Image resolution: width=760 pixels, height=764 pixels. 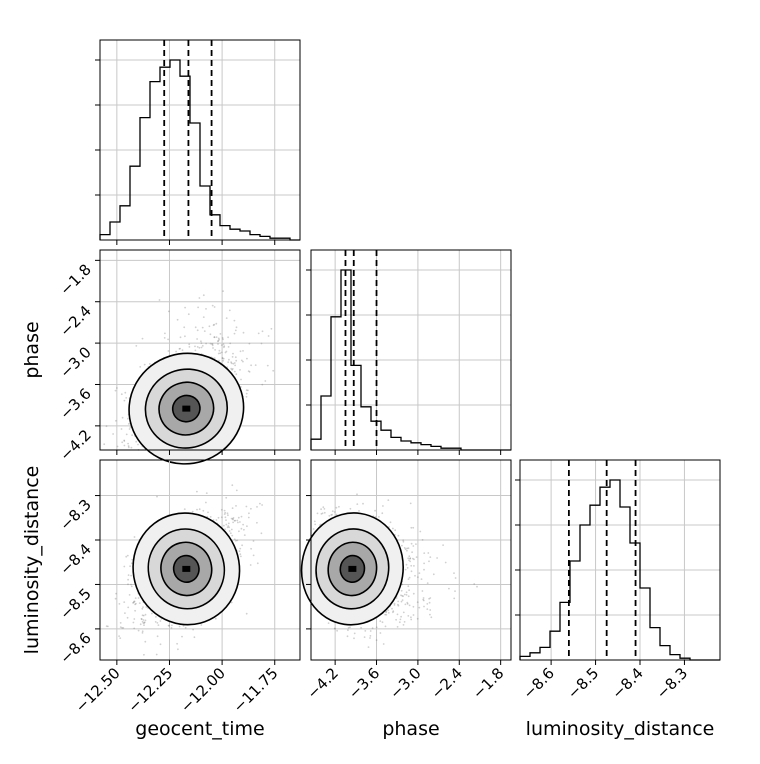 I want to click on x-axis-label: geocent_time, so click(x=199, y=729).